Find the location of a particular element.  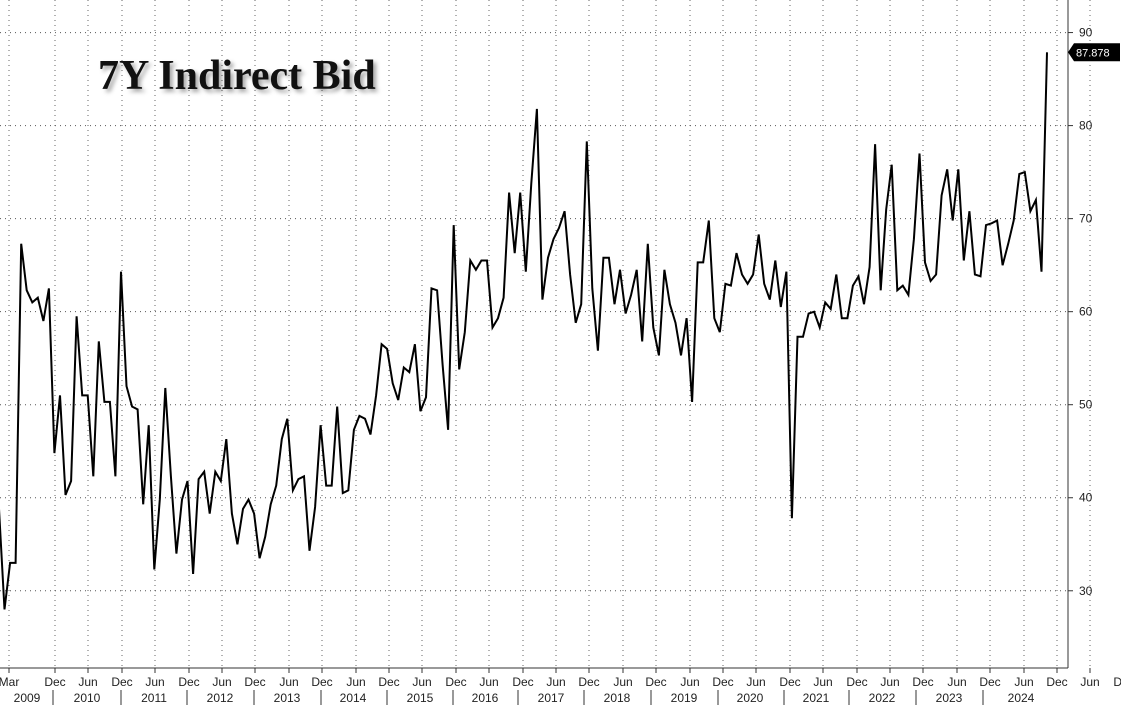

x-year-label: 2018 is located at coordinates (617, 698).